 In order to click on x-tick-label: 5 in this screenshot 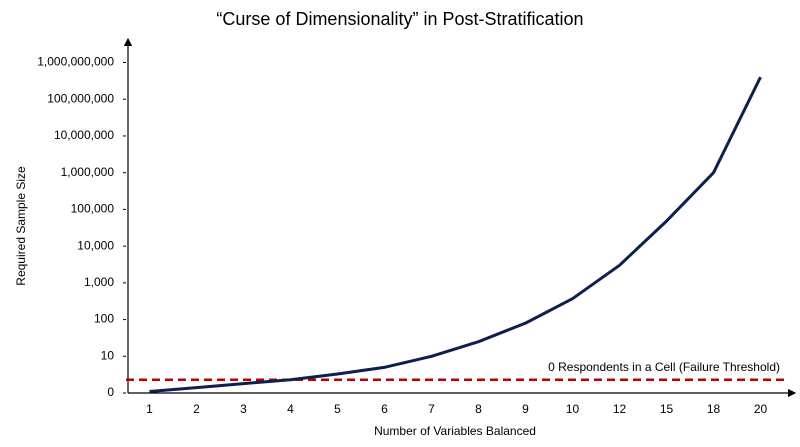, I will do `click(337, 409)`.